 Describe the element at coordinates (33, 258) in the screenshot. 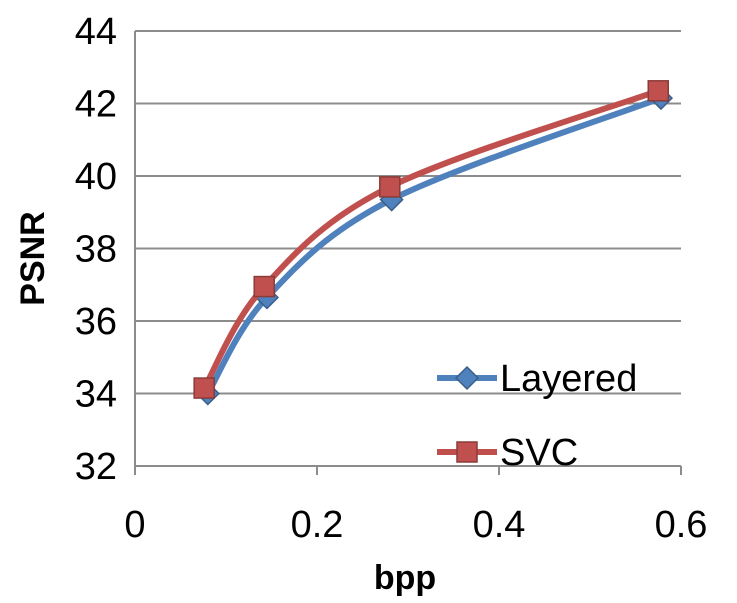

I see `y-axis-title: PSNR` at that location.